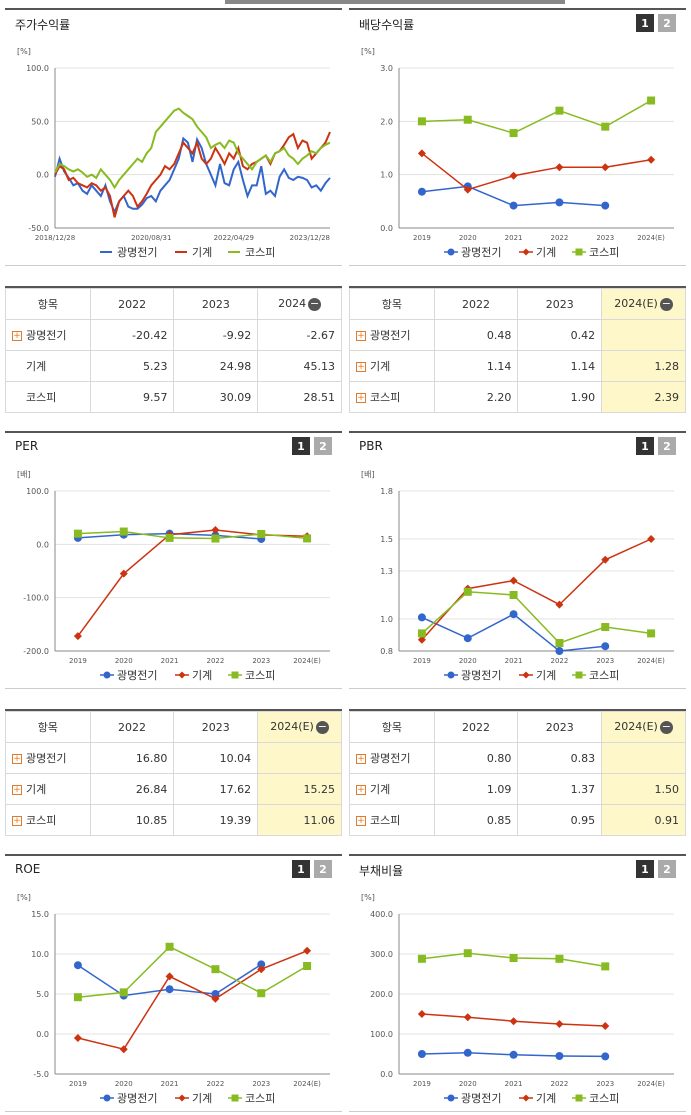 The height and width of the screenshot is (1115, 691). Describe the element at coordinates (468, 1084) in the screenshot. I see `x-tick-label: 2020` at that location.